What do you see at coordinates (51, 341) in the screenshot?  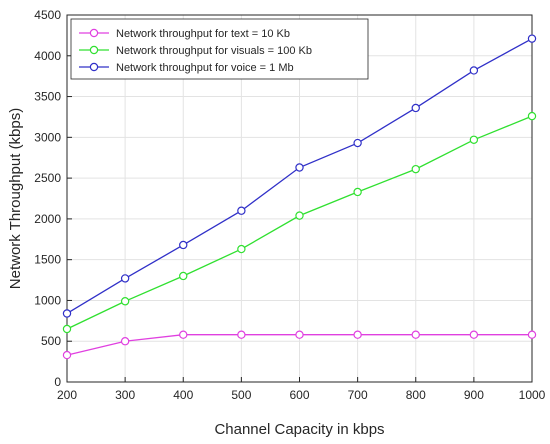 I see `y-tick-label: 500` at bounding box center [51, 341].